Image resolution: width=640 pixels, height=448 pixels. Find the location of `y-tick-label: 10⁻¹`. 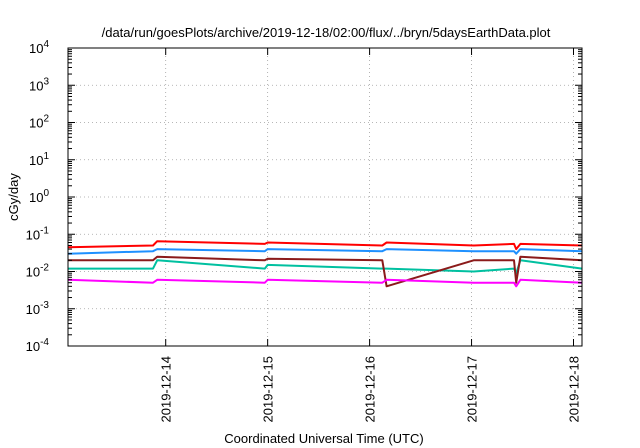

y-tick-label: 10⁻¹ is located at coordinates (38, 233).